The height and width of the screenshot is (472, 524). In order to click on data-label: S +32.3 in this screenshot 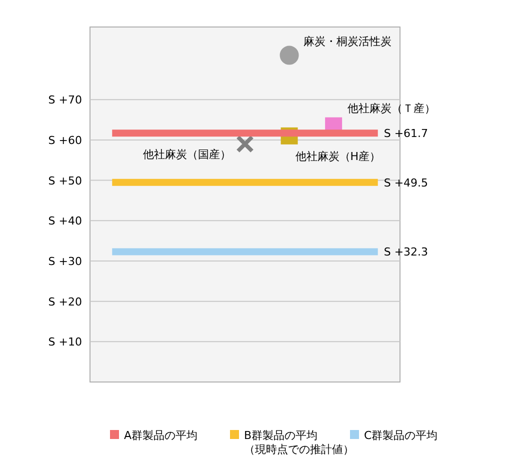, I will do `click(406, 252)`.